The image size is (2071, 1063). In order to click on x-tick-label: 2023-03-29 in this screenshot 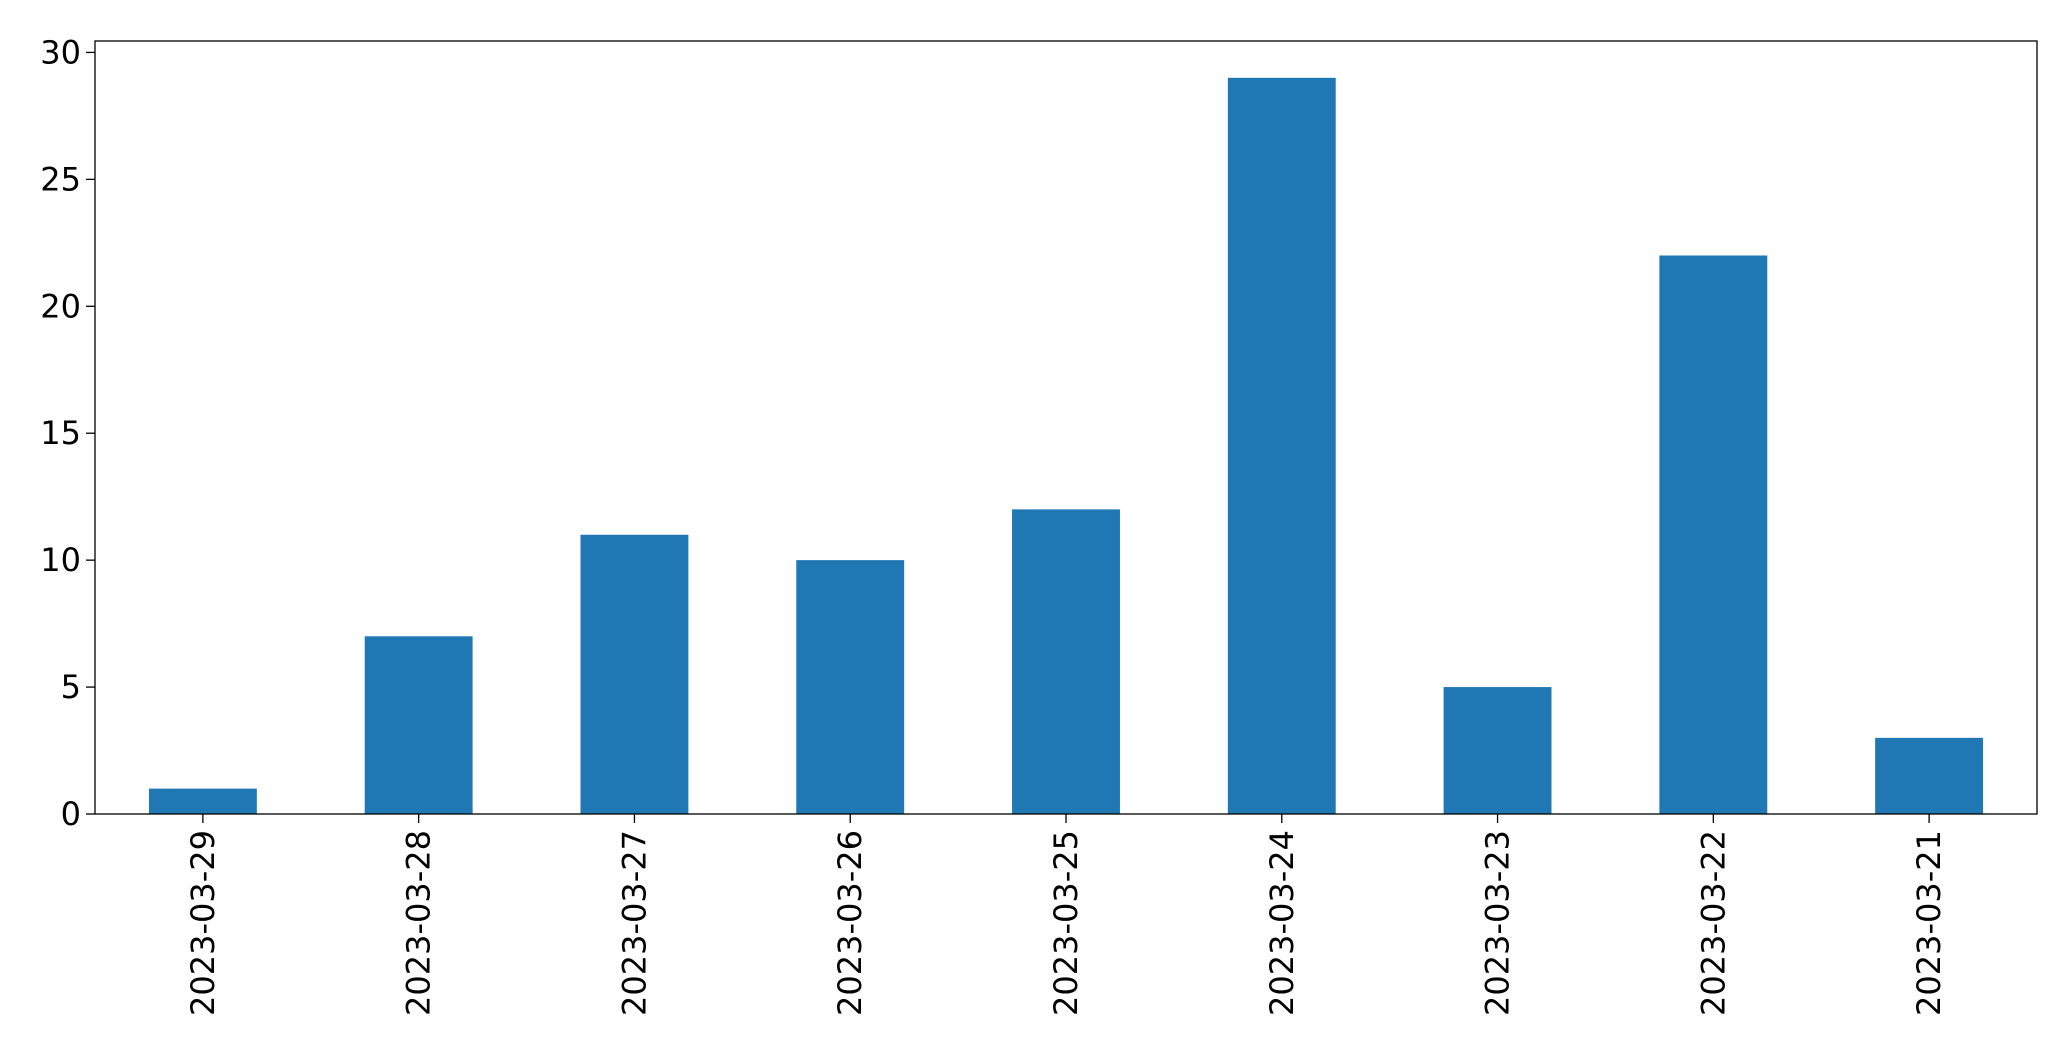, I will do `click(203, 923)`.